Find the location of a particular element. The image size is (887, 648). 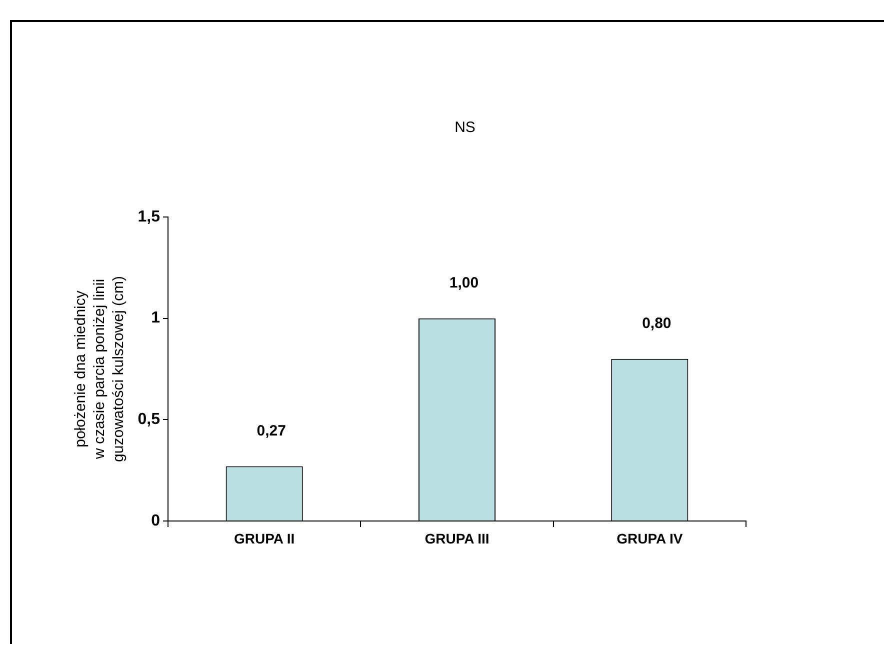

text: NS is located at coordinates (465, 127).